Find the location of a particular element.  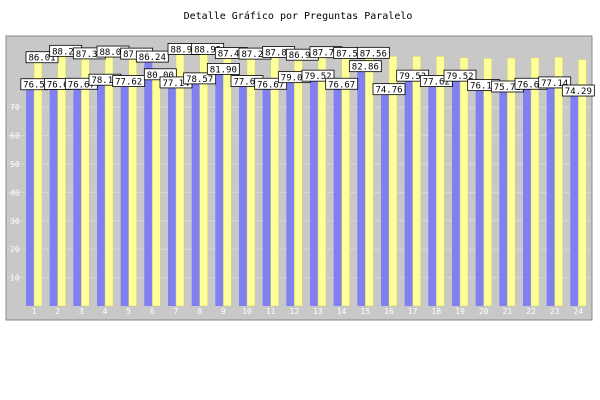

value-label: 87.48 is located at coordinates (231, 55).